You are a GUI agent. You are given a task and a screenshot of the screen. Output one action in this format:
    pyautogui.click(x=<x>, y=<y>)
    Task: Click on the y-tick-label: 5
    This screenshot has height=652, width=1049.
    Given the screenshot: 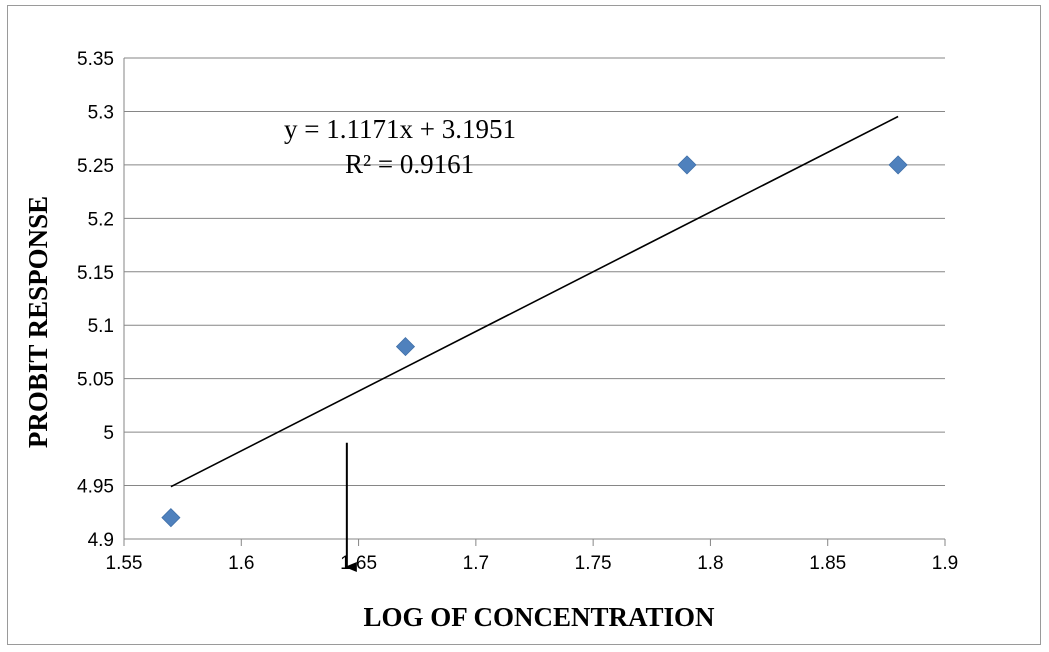 What is the action you would take?
    pyautogui.click(x=108, y=433)
    